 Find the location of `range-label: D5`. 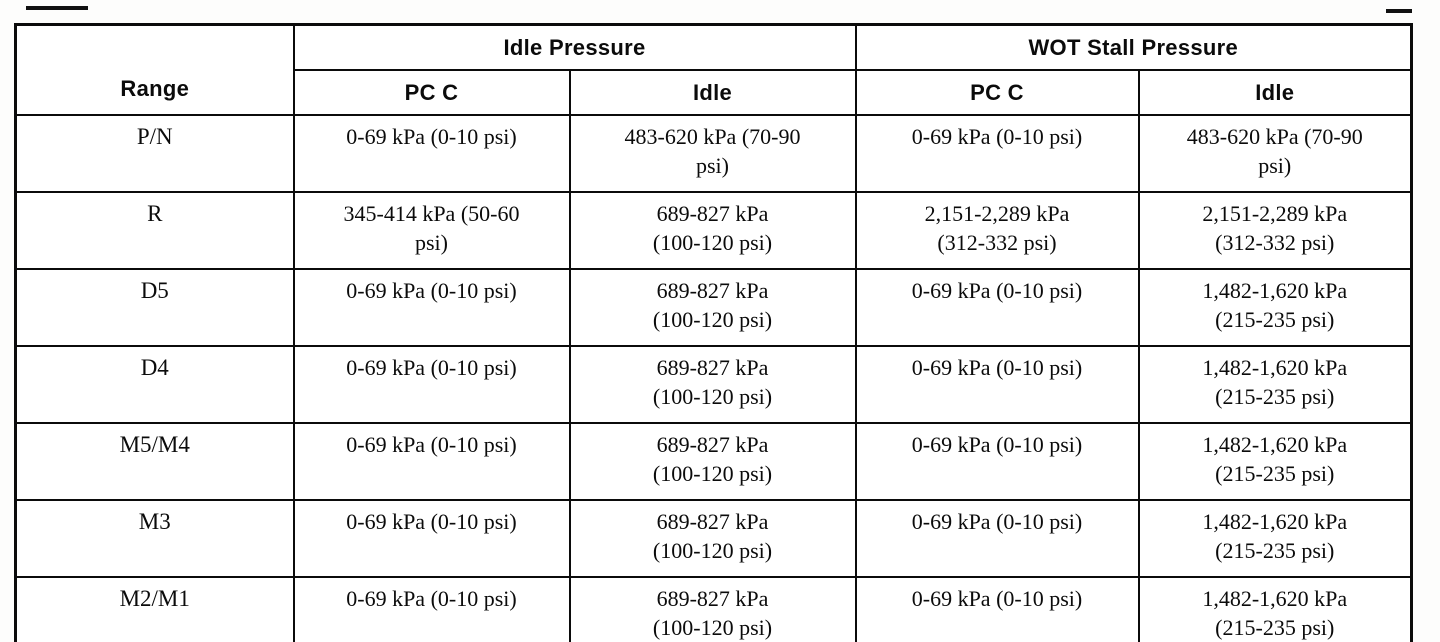

range-label: D5 is located at coordinates (154, 307).